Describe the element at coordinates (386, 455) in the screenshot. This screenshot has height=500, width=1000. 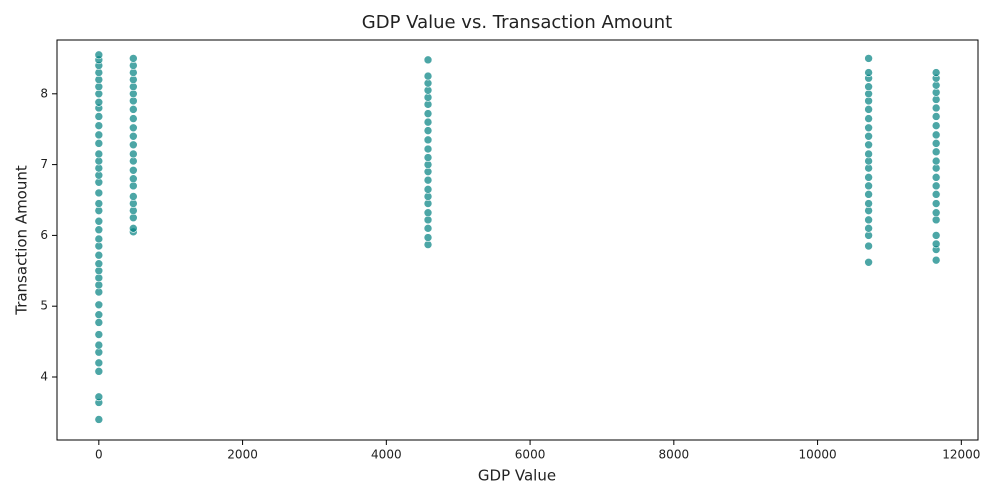
I see `x-tick-label: 4000` at that location.